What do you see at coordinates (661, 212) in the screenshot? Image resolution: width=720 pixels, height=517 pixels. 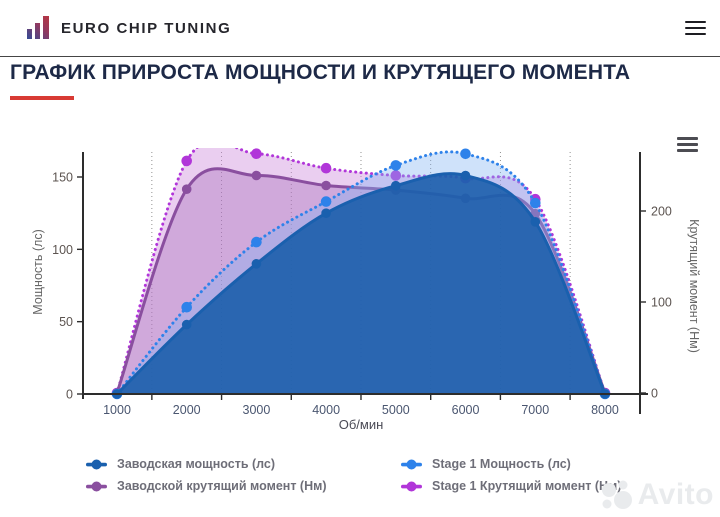 I see `svg-text: 200` at bounding box center [661, 212].